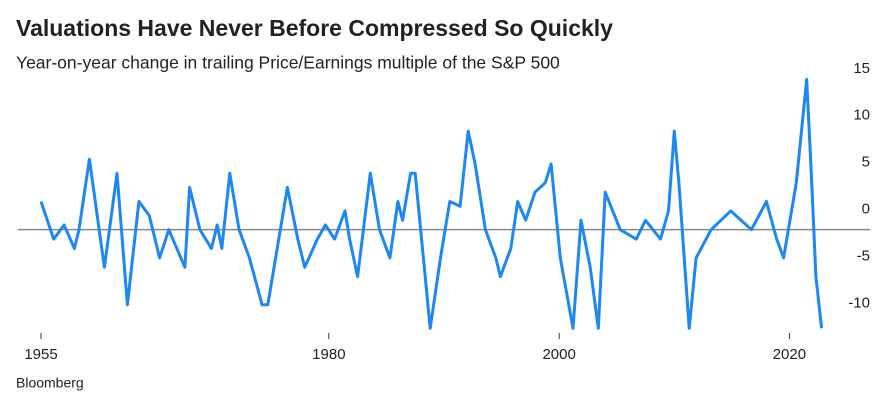 The image size is (888, 406). What do you see at coordinates (789, 354) in the screenshot?
I see `x-tick-label: 2020` at bounding box center [789, 354].